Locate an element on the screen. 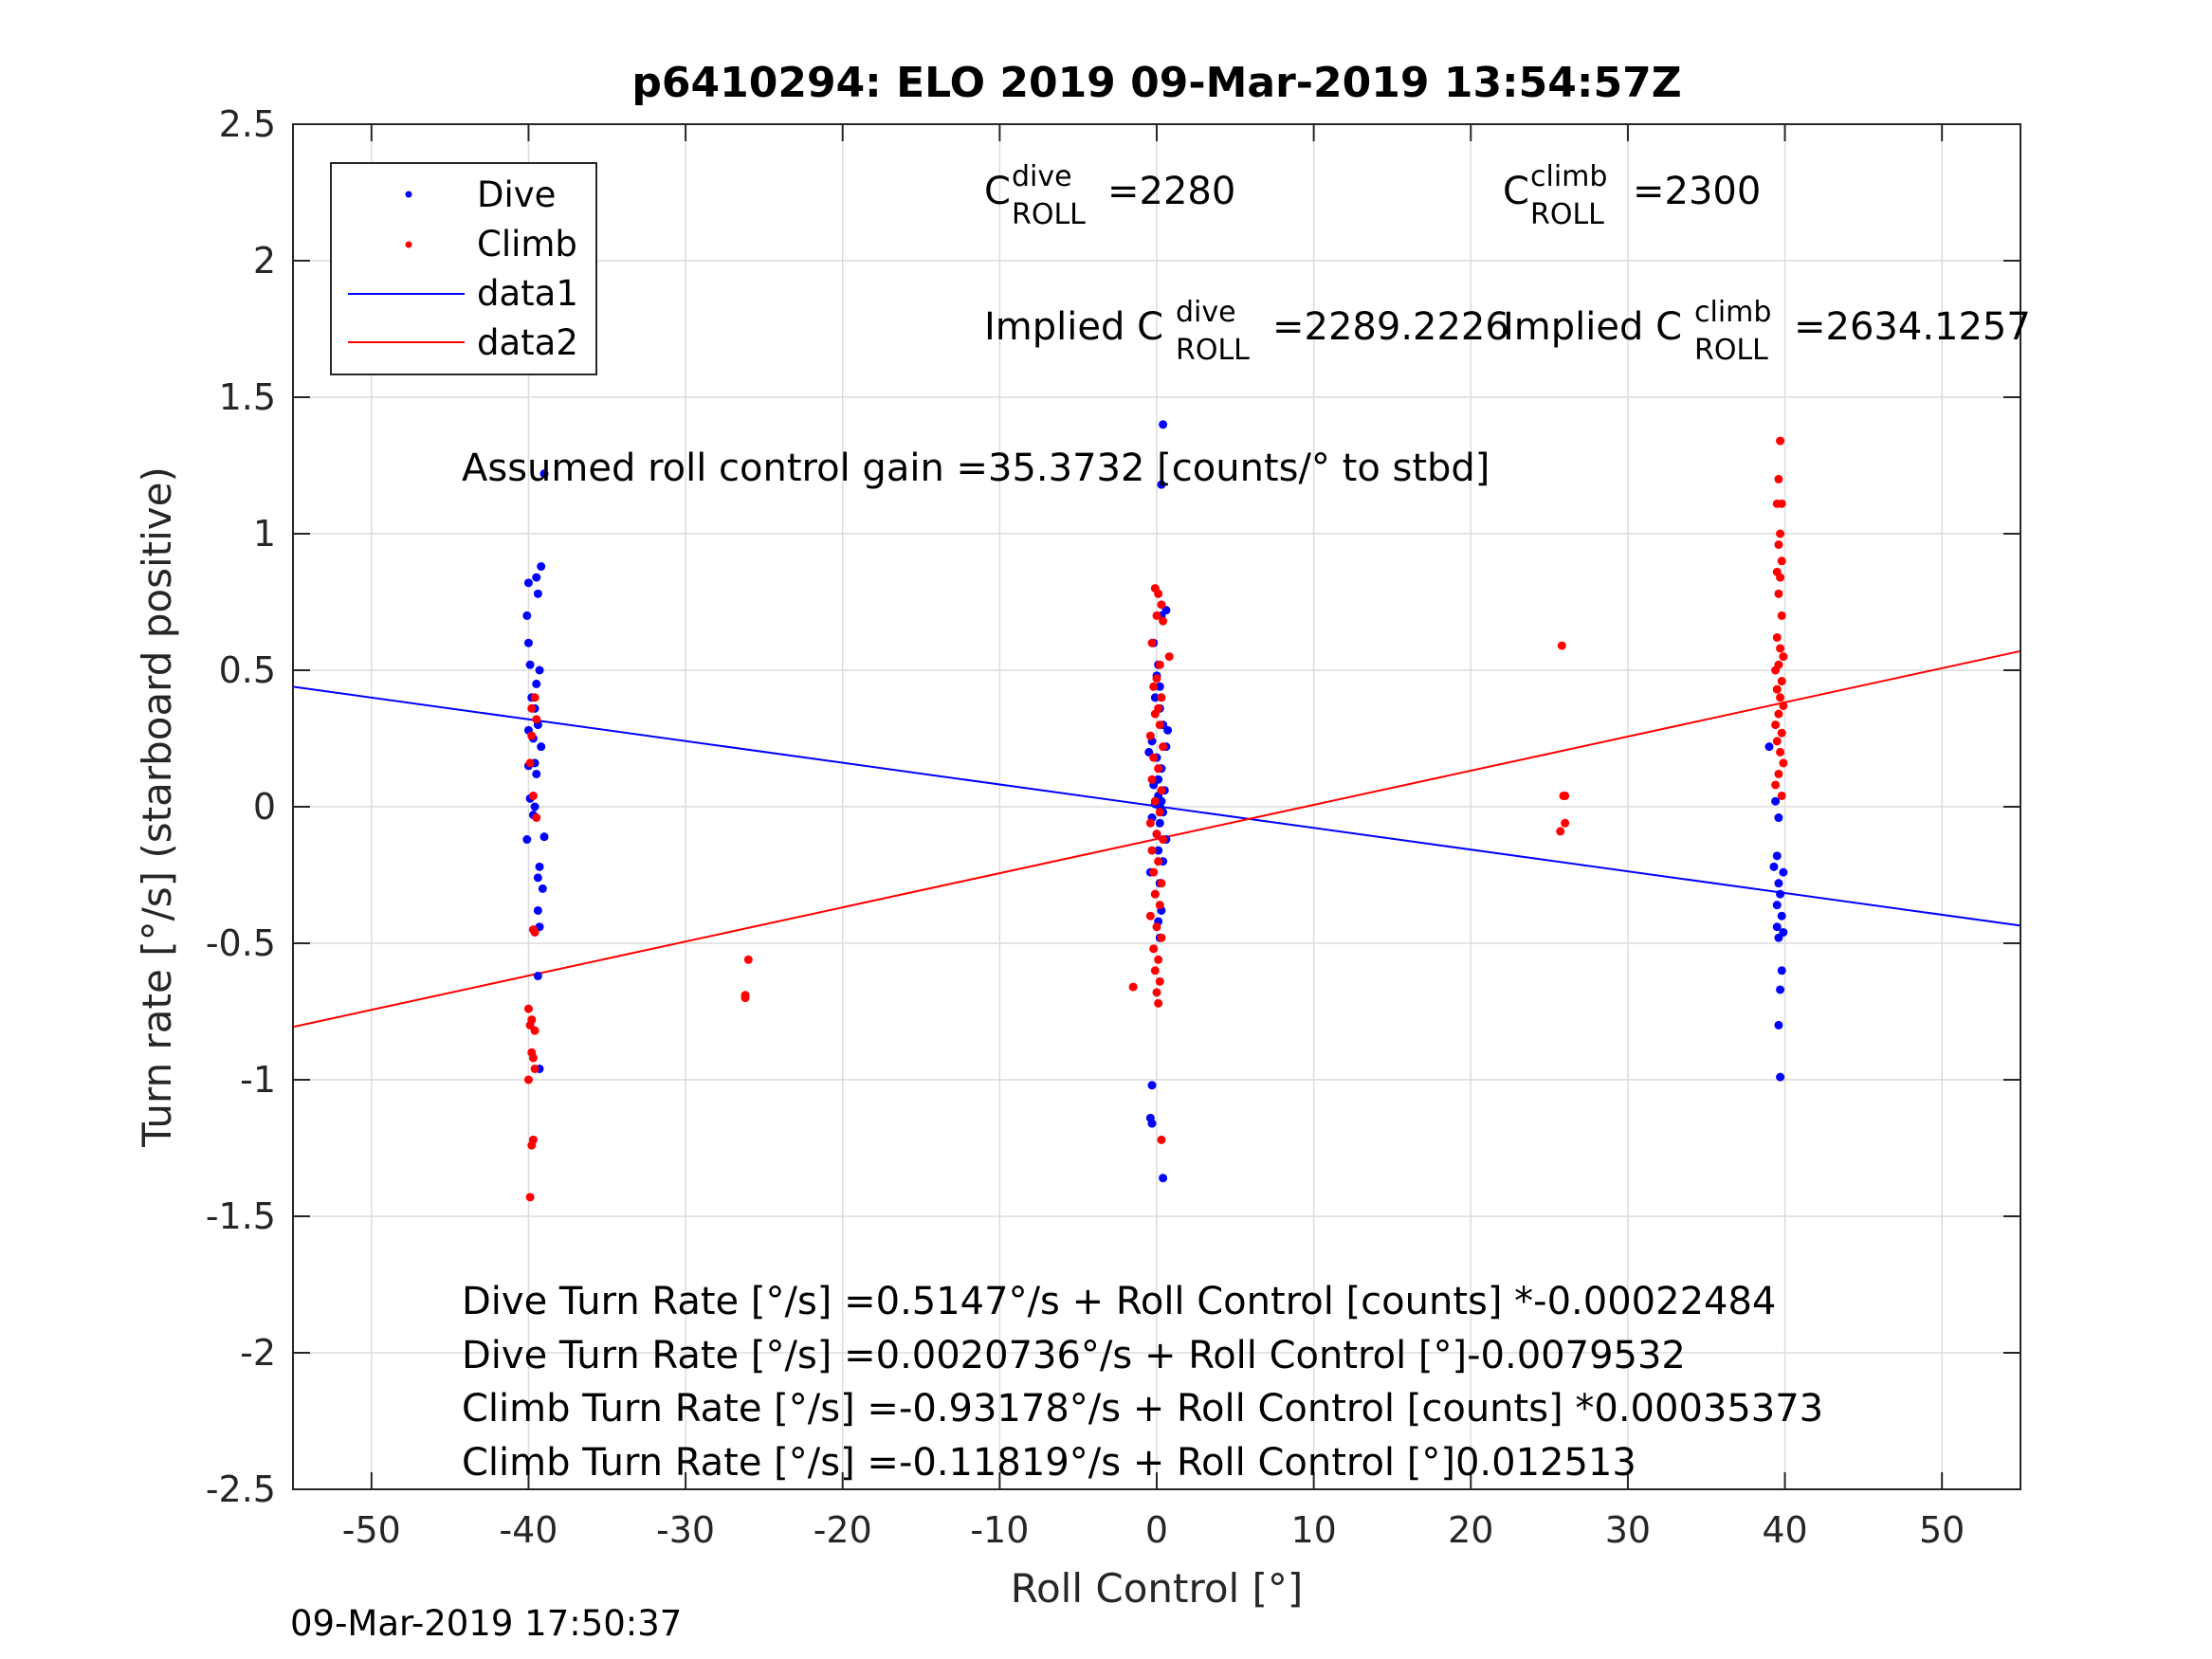 The image size is (2212, 1659). y-tick-label: -0.5 is located at coordinates (241, 943).